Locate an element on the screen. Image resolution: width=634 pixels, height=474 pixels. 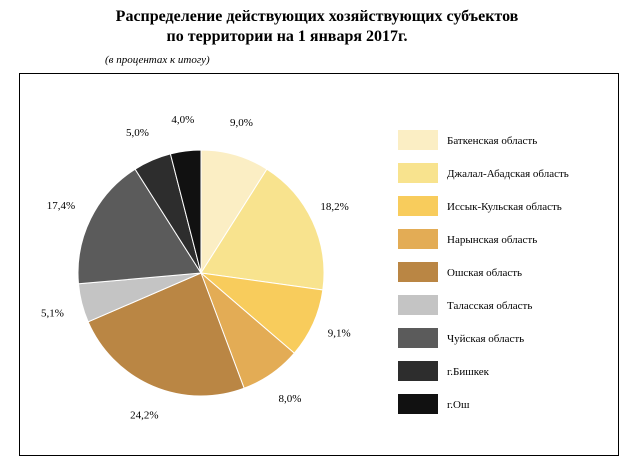
chart-subtitle: (в процентах к итогу) is located at coordinates (157, 60).